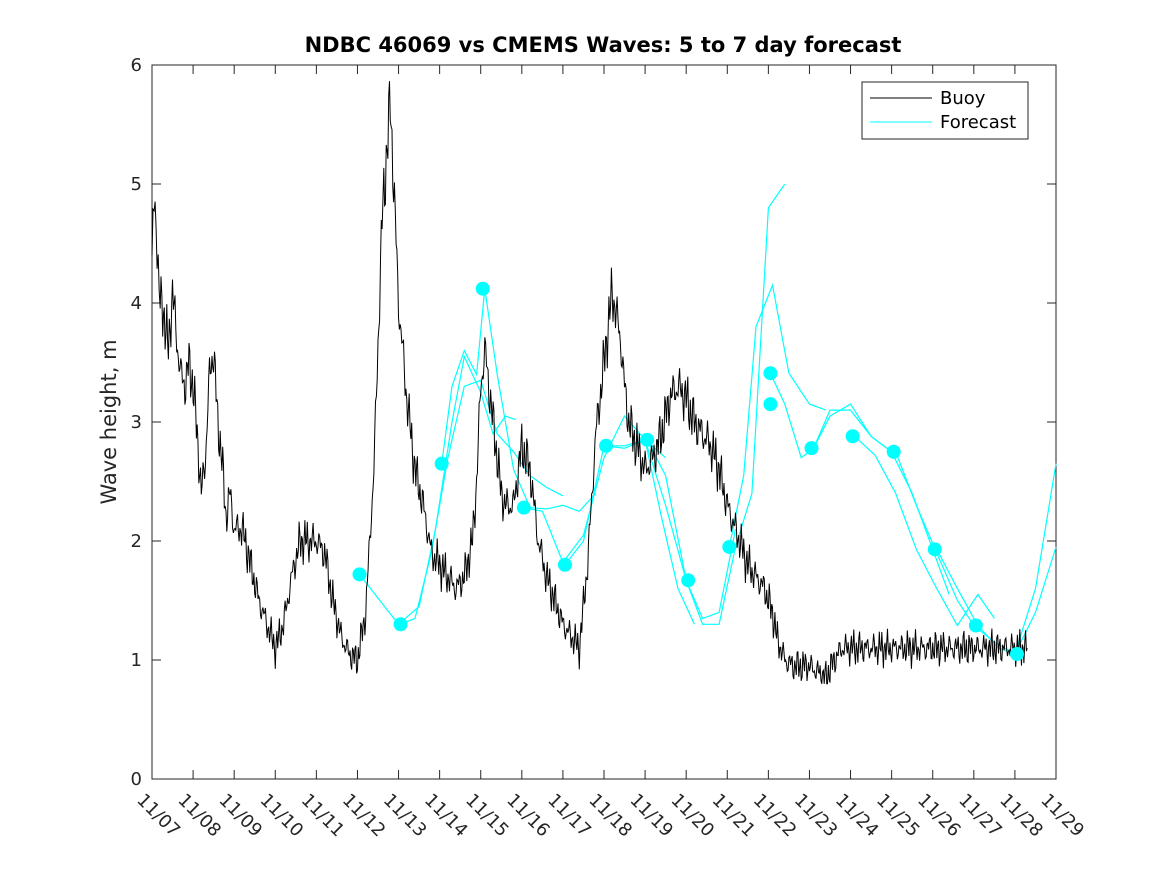 This screenshot has height=875, width=1167. What do you see at coordinates (200, 816) in the screenshot?
I see `x-tick-label: 11/08` at bounding box center [200, 816].